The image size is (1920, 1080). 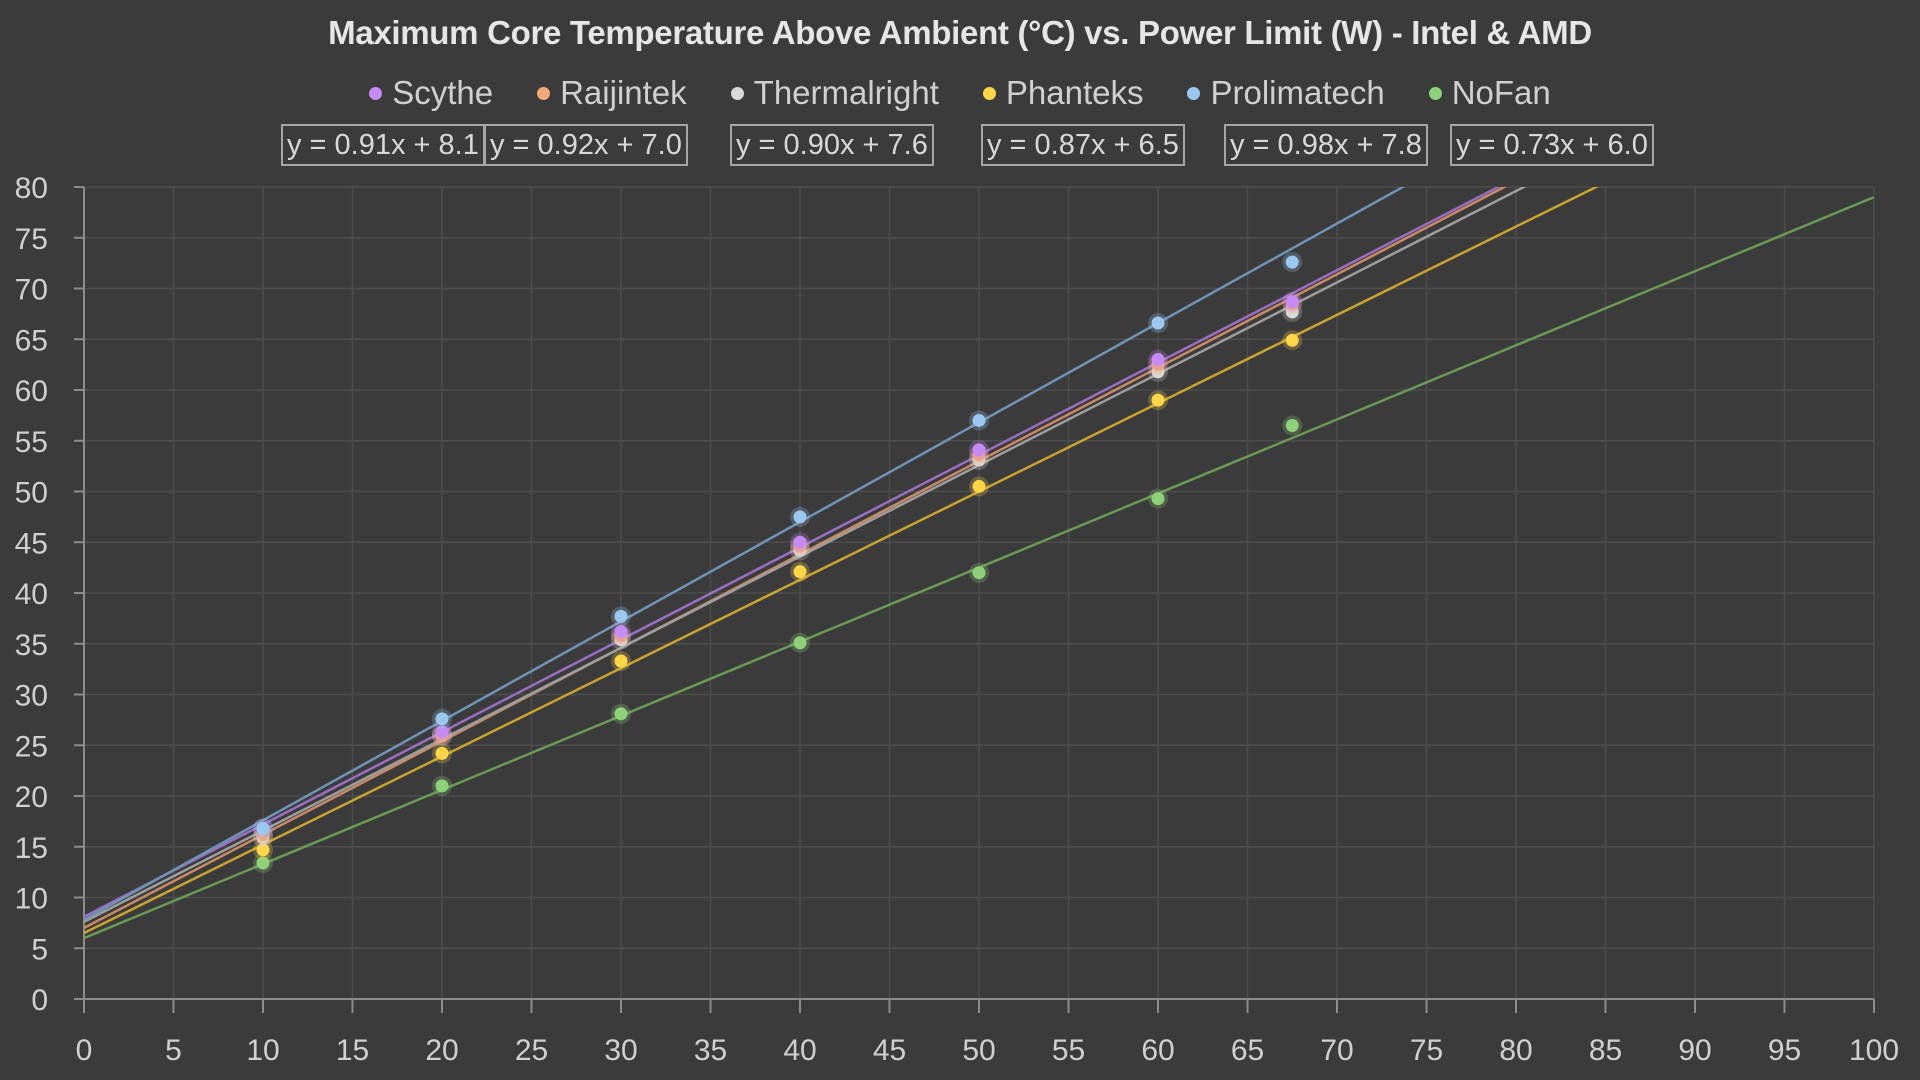 I want to click on x-tick-label: 25, so click(x=531, y=1050).